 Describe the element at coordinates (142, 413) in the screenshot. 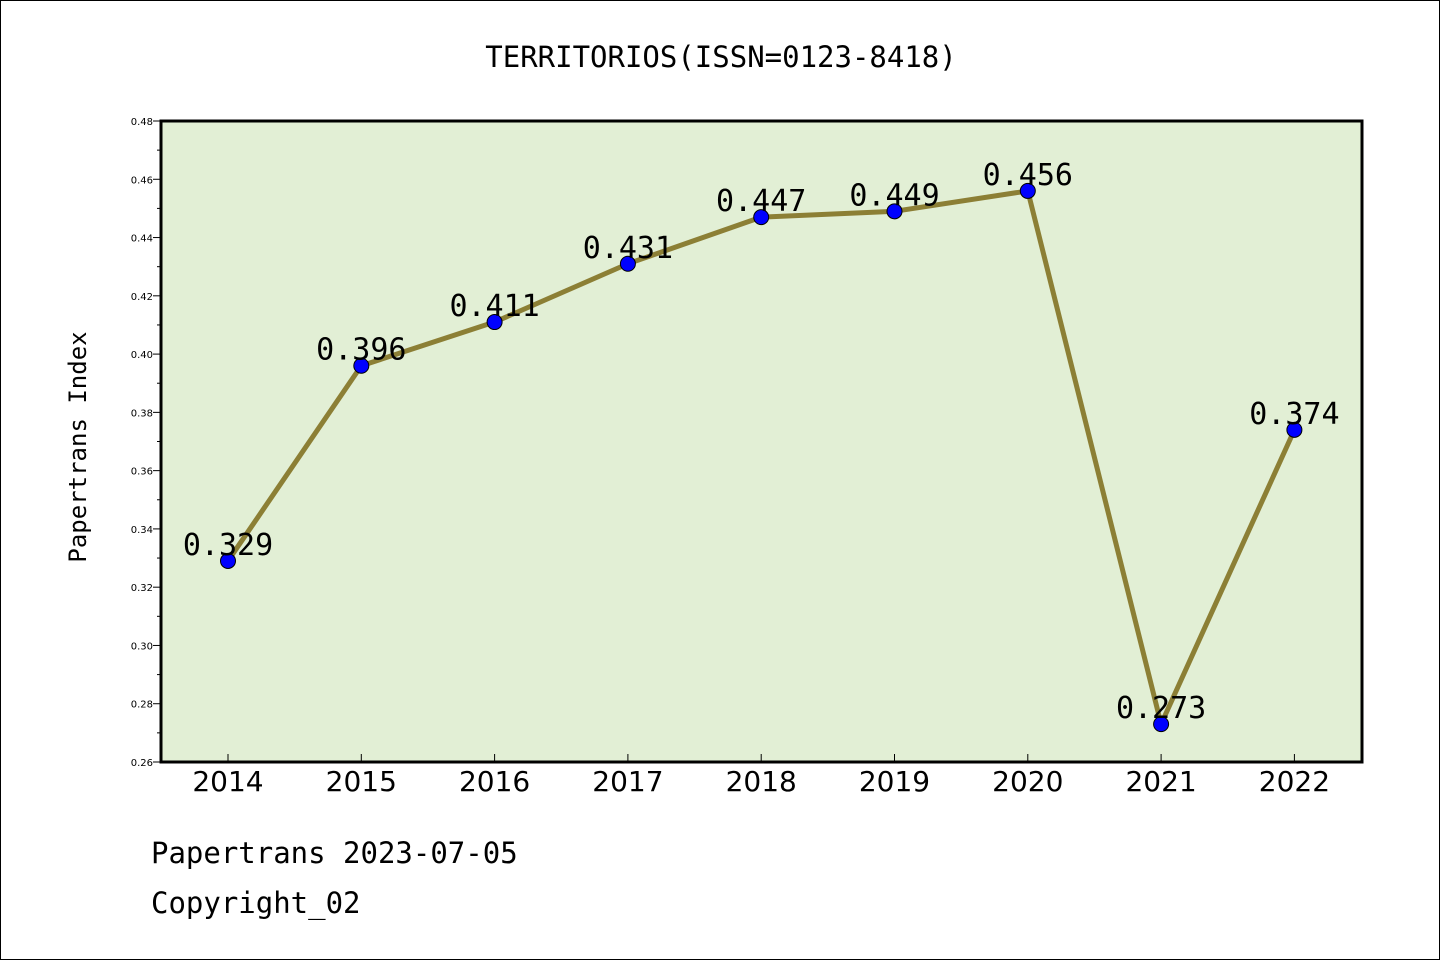

I see `y-tick-label: 0.38` at that location.